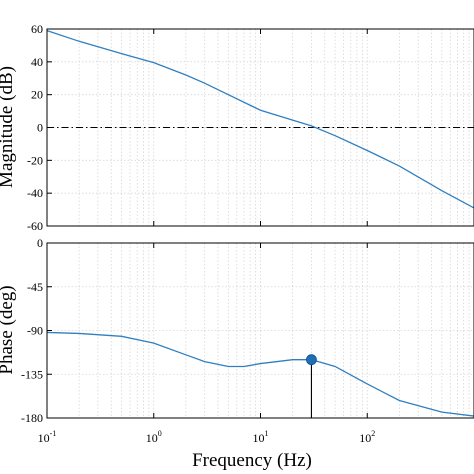 This screenshot has height=474, width=474. What do you see at coordinates (32, 418) in the screenshot?
I see `phase-y-tick-label: -180` at bounding box center [32, 418].